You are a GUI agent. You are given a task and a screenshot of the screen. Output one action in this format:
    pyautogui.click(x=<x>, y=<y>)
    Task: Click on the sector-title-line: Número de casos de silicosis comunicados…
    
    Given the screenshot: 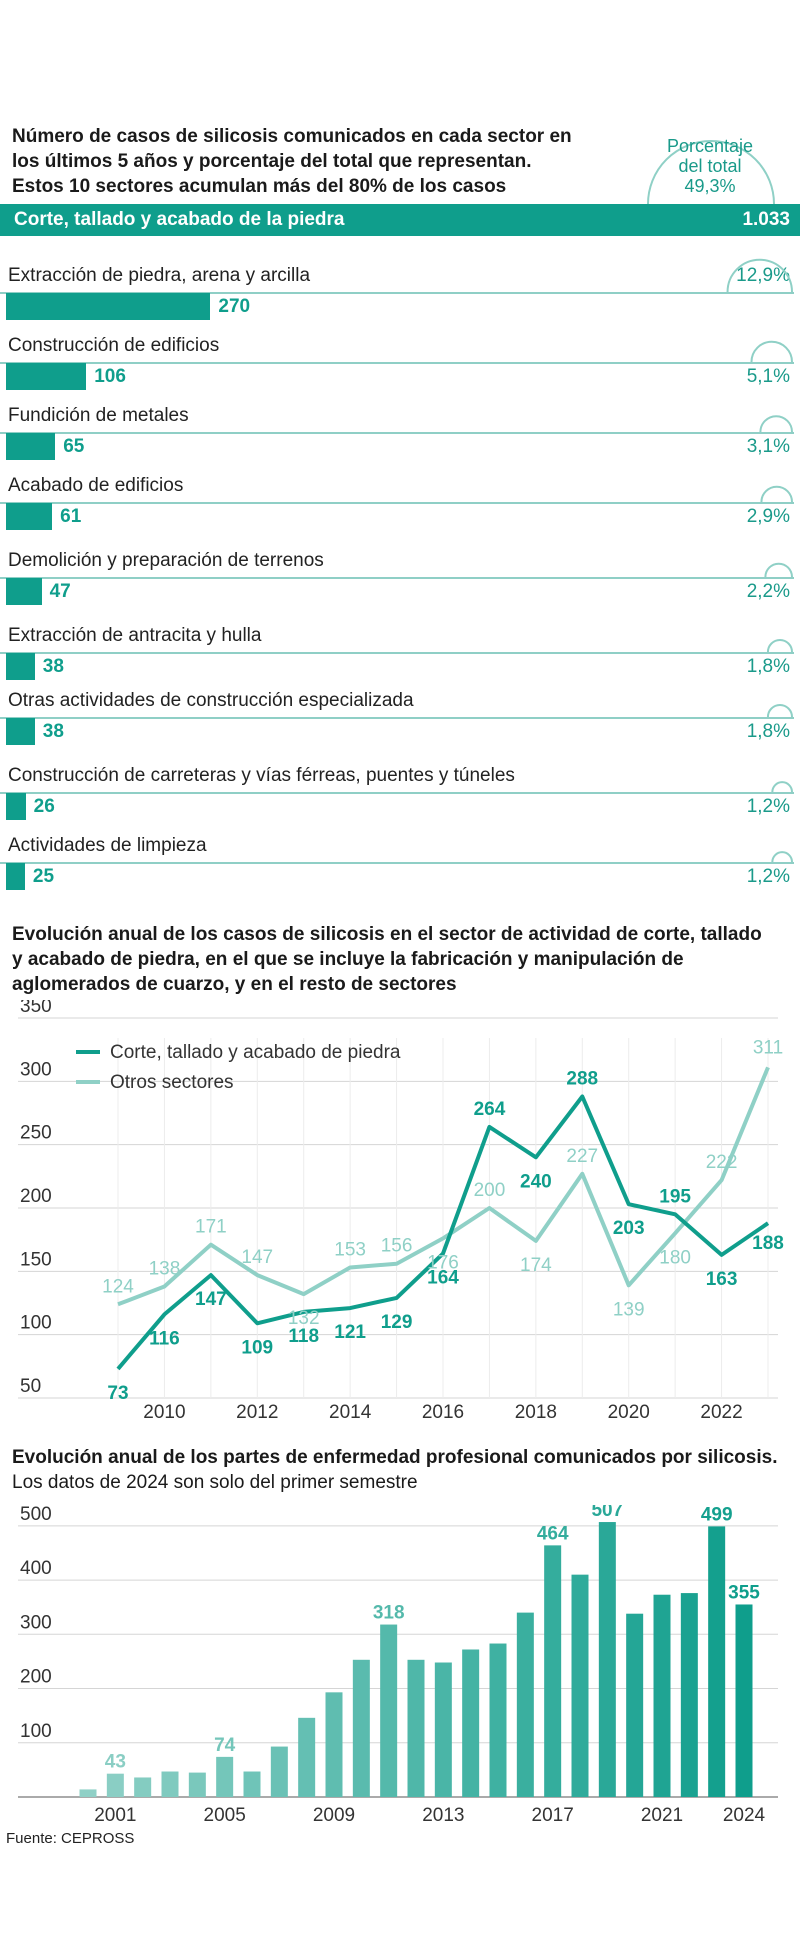 What is the action you would take?
    pyautogui.click(x=292, y=136)
    